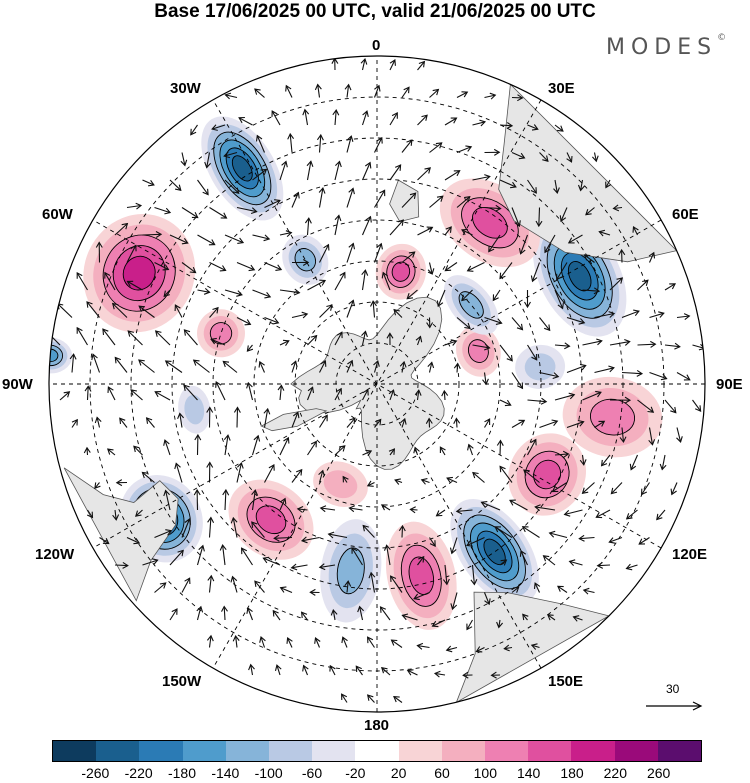 Image resolution: width=750 pixels, height=783 pixels. What do you see at coordinates (55, 554) in the screenshot?
I see `lon-label-120w: 120W` at bounding box center [55, 554].